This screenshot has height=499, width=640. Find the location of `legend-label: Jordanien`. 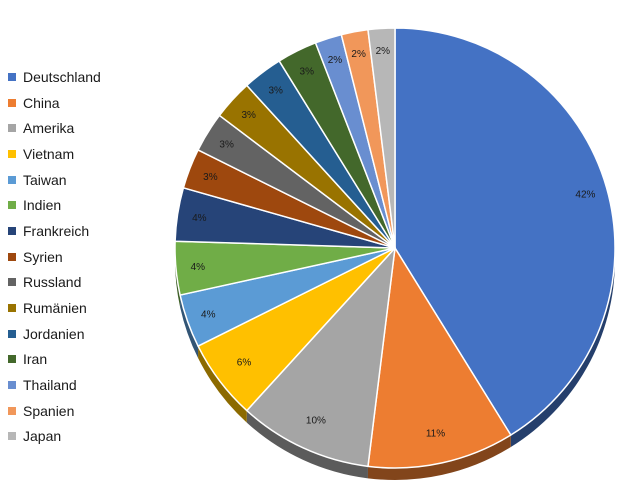

legend-label: Jordanien is located at coordinates (54, 333).